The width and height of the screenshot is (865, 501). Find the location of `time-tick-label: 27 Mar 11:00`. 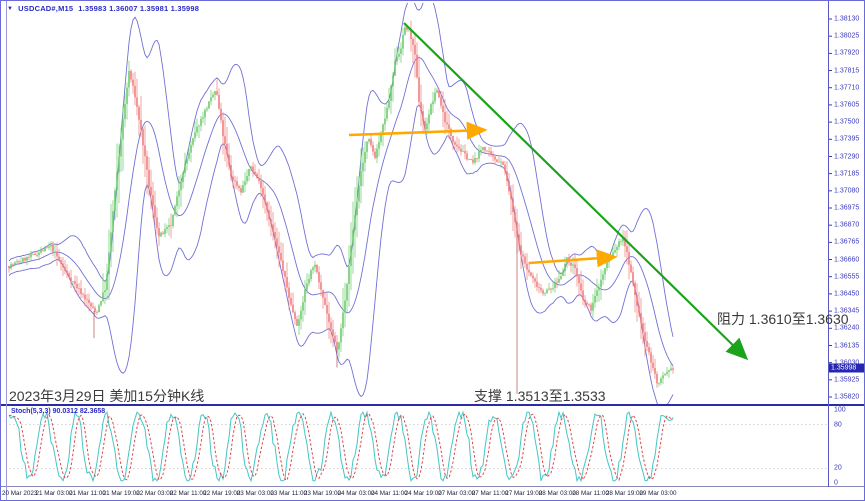

time-tick-label: 27 Mar 11:00 is located at coordinates (490, 493).